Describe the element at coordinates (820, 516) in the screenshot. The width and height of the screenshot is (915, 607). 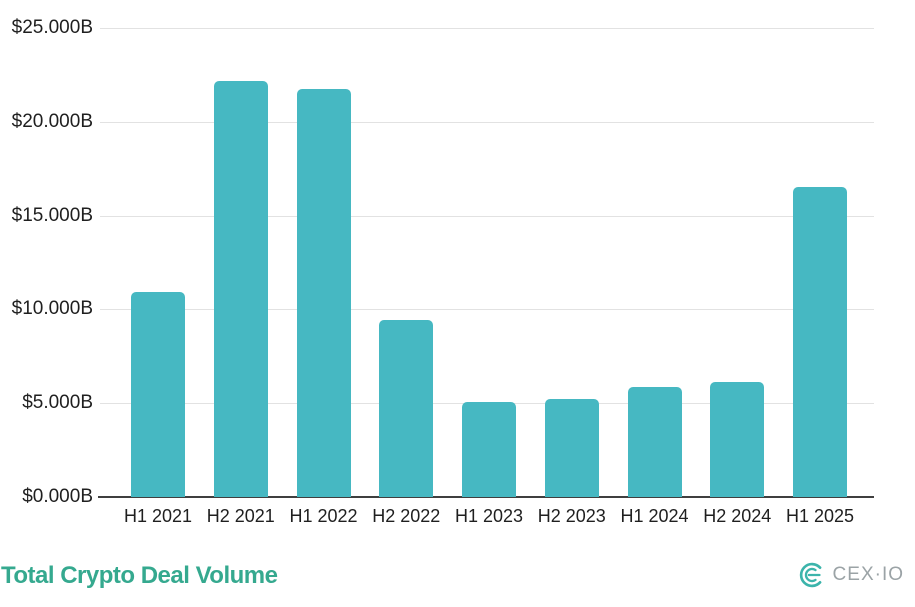
I see `x-axis-label: H1 2025` at that location.